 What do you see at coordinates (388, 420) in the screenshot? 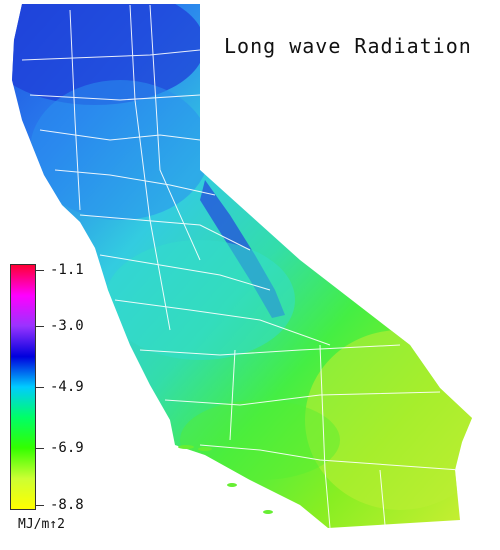
I see `desert-region` at bounding box center [388, 420].